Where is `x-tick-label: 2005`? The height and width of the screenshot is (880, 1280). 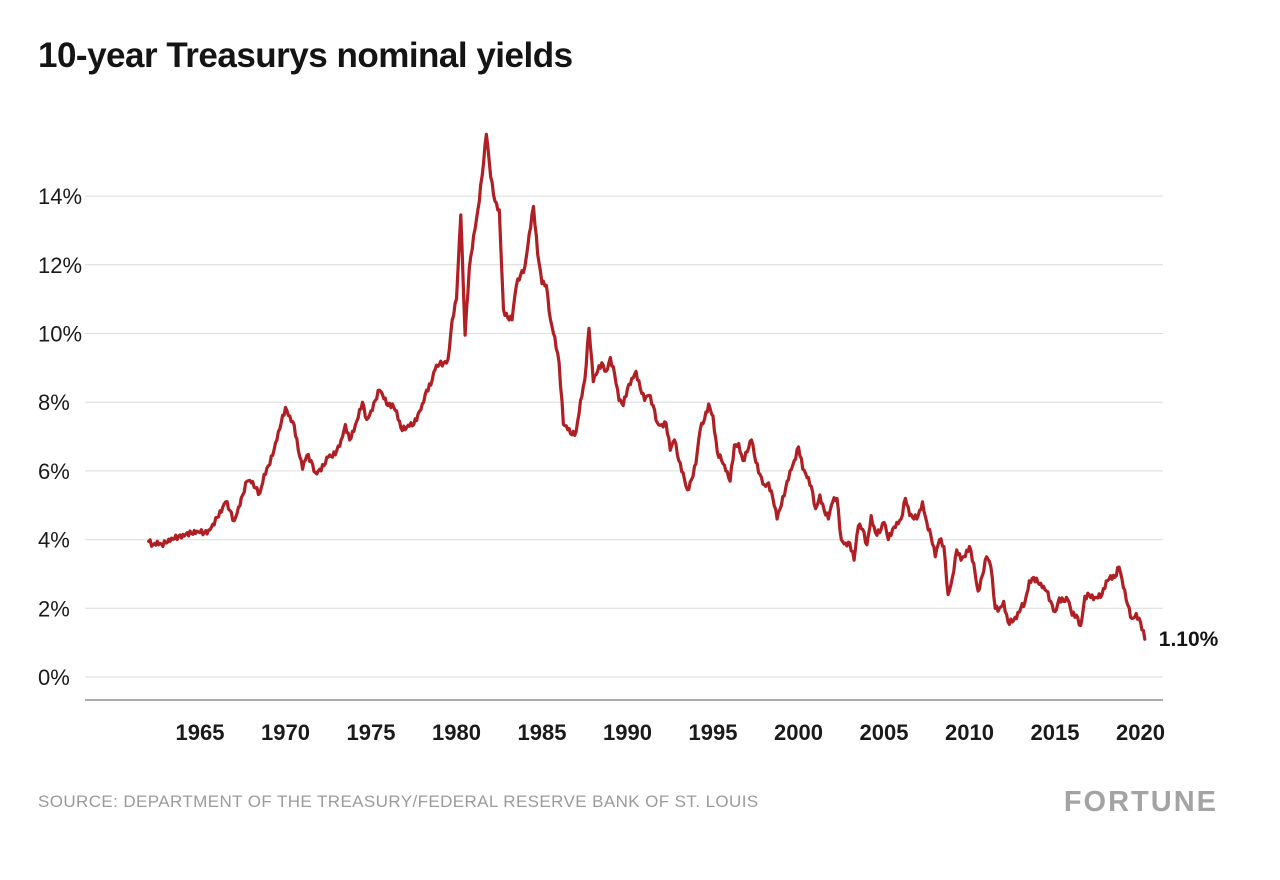
x-tick-label: 2005 is located at coordinates (884, 732).